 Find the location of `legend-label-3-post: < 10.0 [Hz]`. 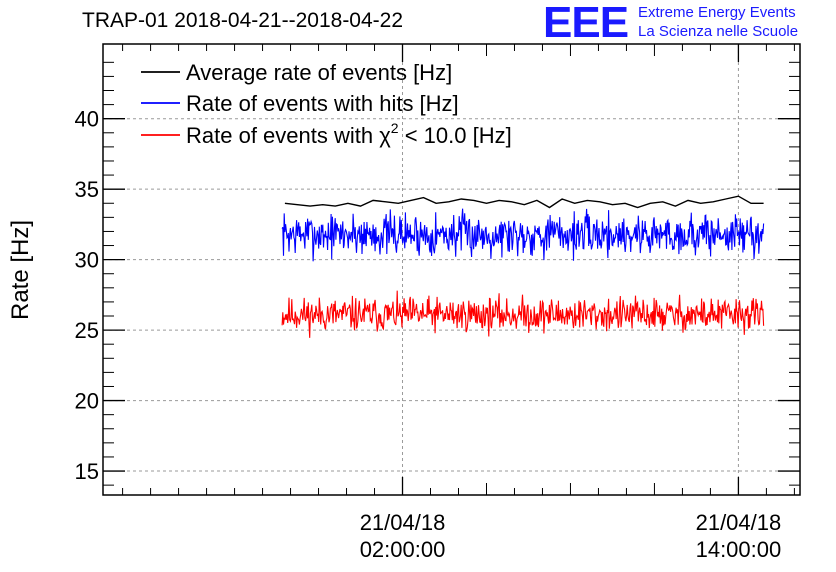

legend-label-3-post: < 10.0 [Hz] is located at coordinates (455, 135).